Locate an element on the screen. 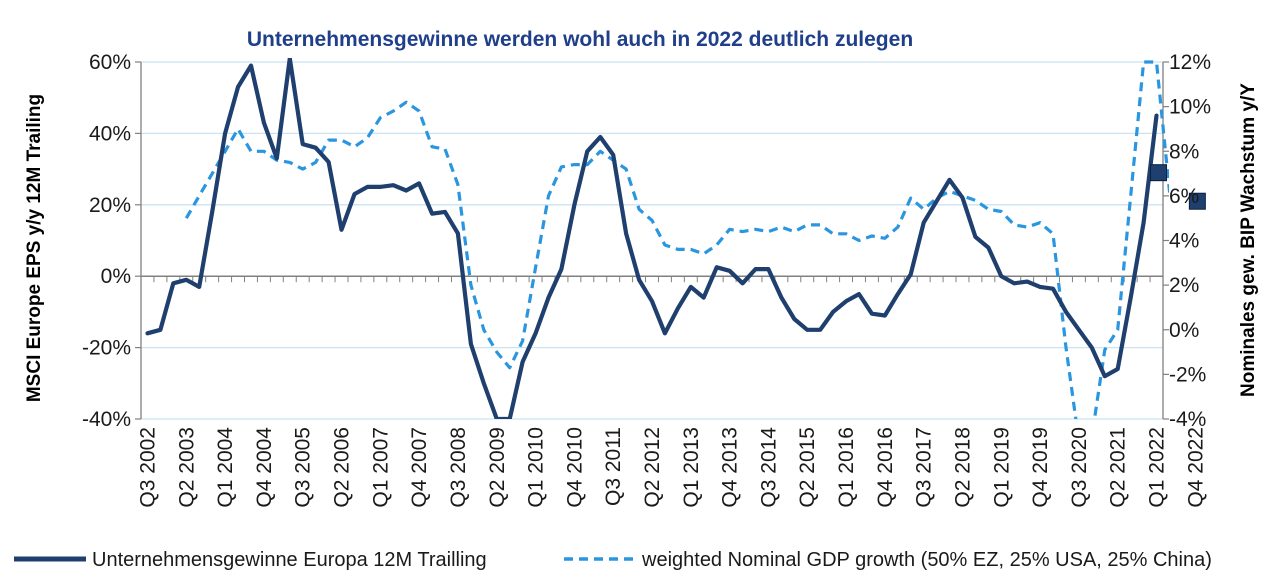  x-tick-label: Q2 2015 is located at coordinates (807, 467).